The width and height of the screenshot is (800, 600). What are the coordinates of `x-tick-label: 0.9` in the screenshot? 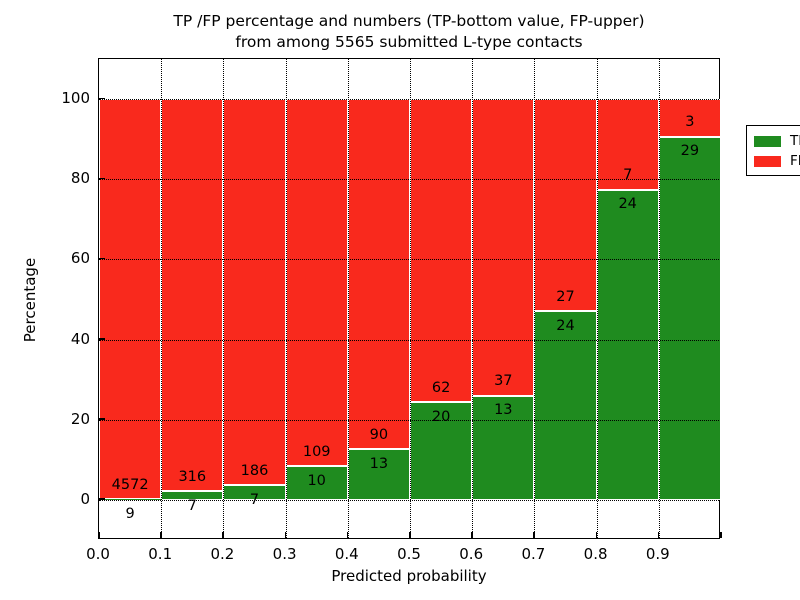 It's located at (657, 554).